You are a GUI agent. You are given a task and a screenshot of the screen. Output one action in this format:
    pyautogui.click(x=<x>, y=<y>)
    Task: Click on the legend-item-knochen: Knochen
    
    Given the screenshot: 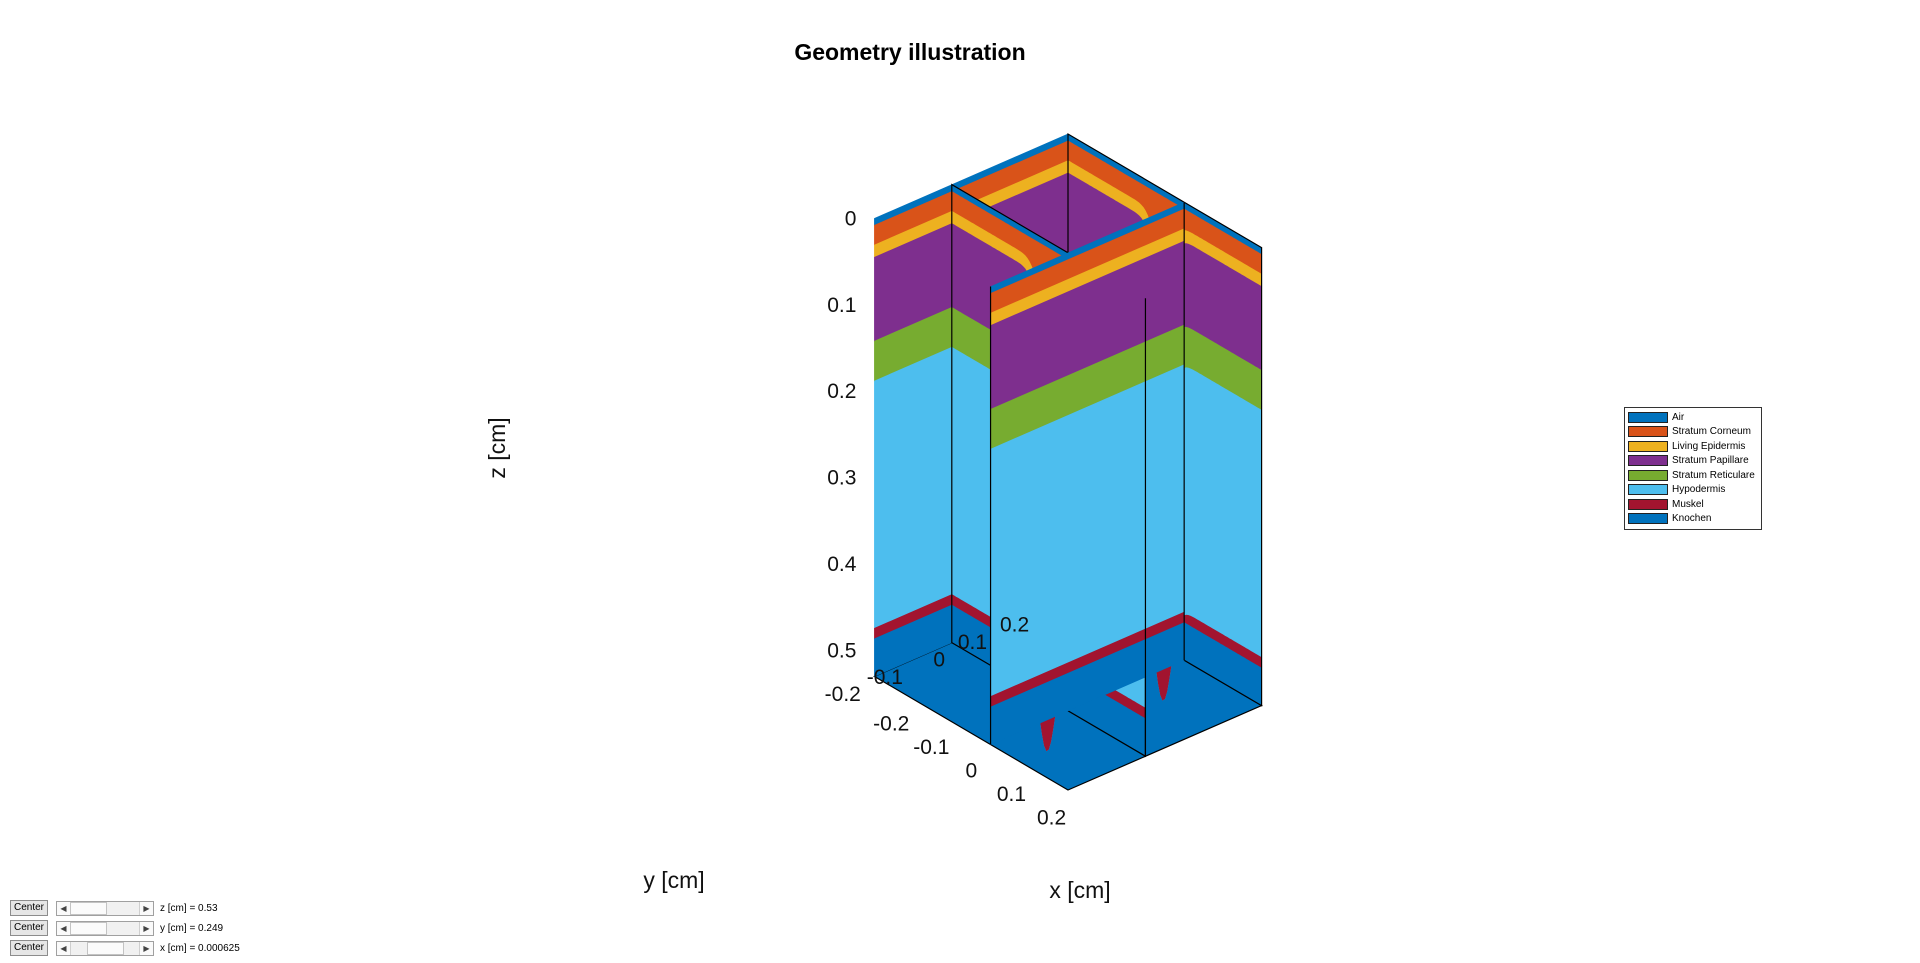 What is the action you would take?
    pyautogui.click(x=1693, y=519)
    